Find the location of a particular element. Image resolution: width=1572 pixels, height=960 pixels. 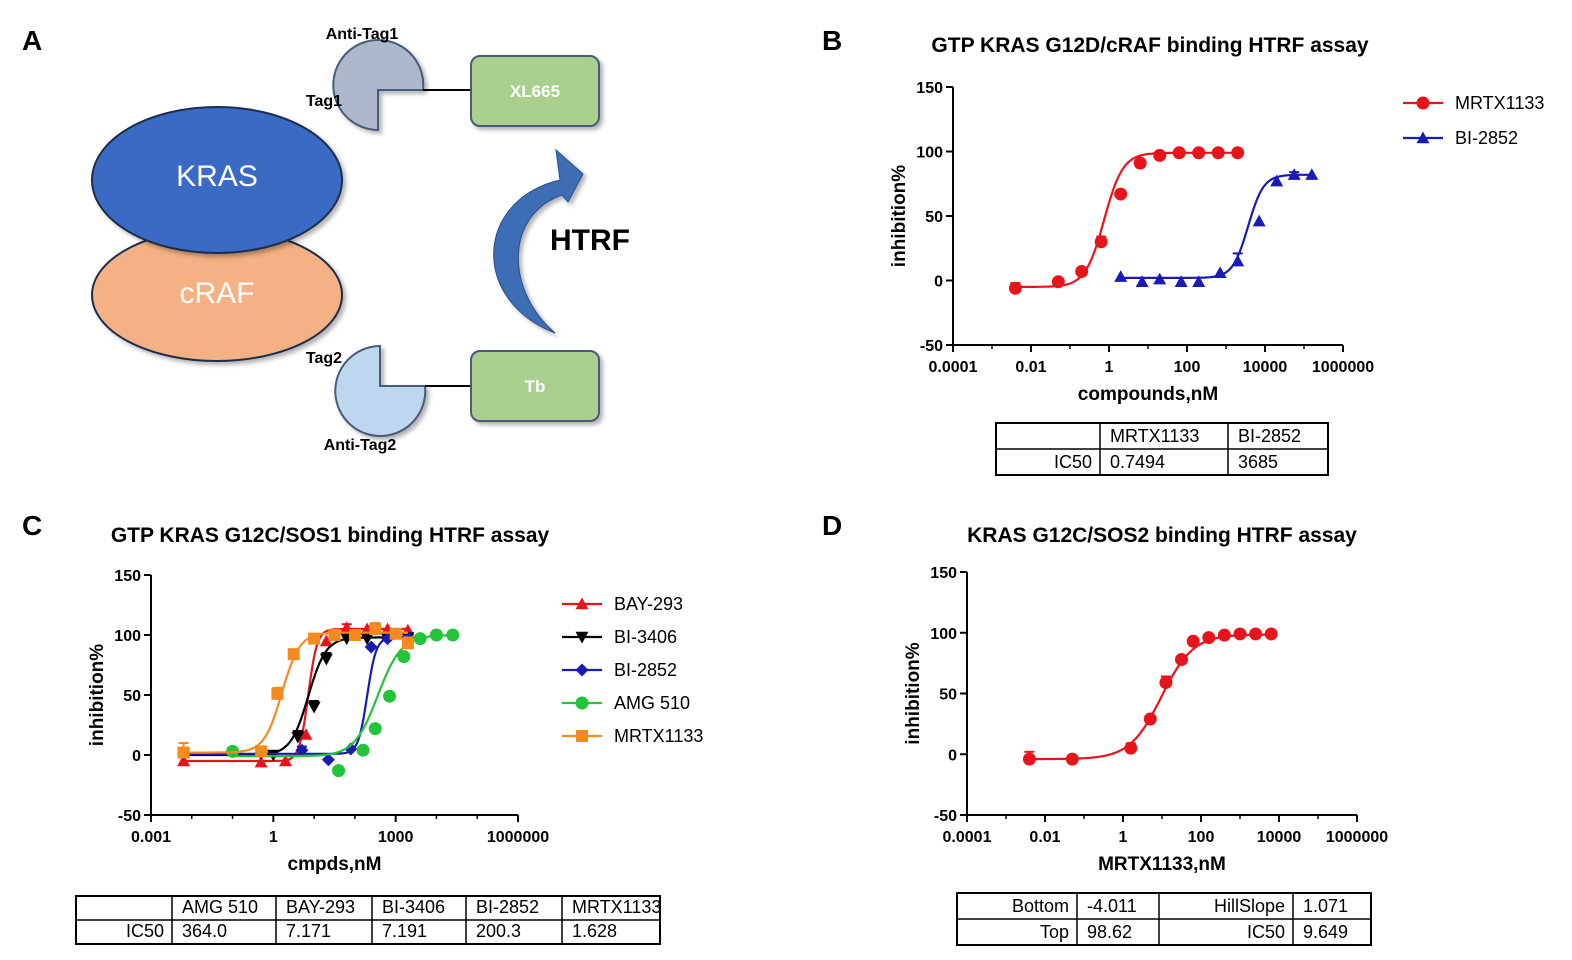

legend-label: BI-3406 is located at coordinates (645, 637).